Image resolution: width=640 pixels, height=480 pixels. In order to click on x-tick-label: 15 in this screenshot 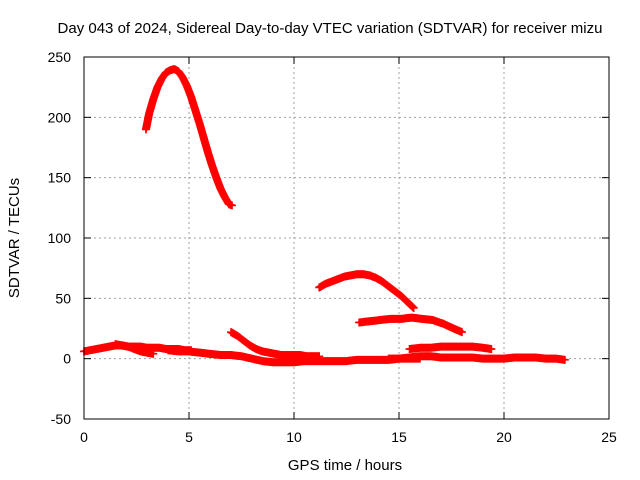, I will do `click(399, 437)`.